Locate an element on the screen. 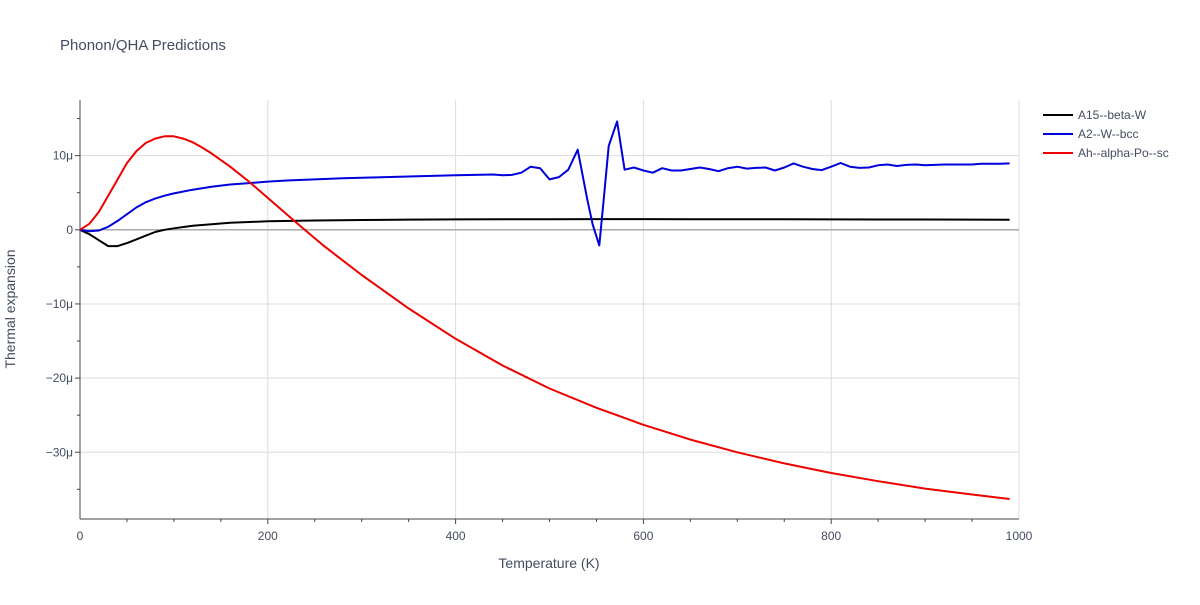 The image size is (1200, 605). legend-item-a15-beta-w: A15--beta-W is located at coordinates (1095, 115).